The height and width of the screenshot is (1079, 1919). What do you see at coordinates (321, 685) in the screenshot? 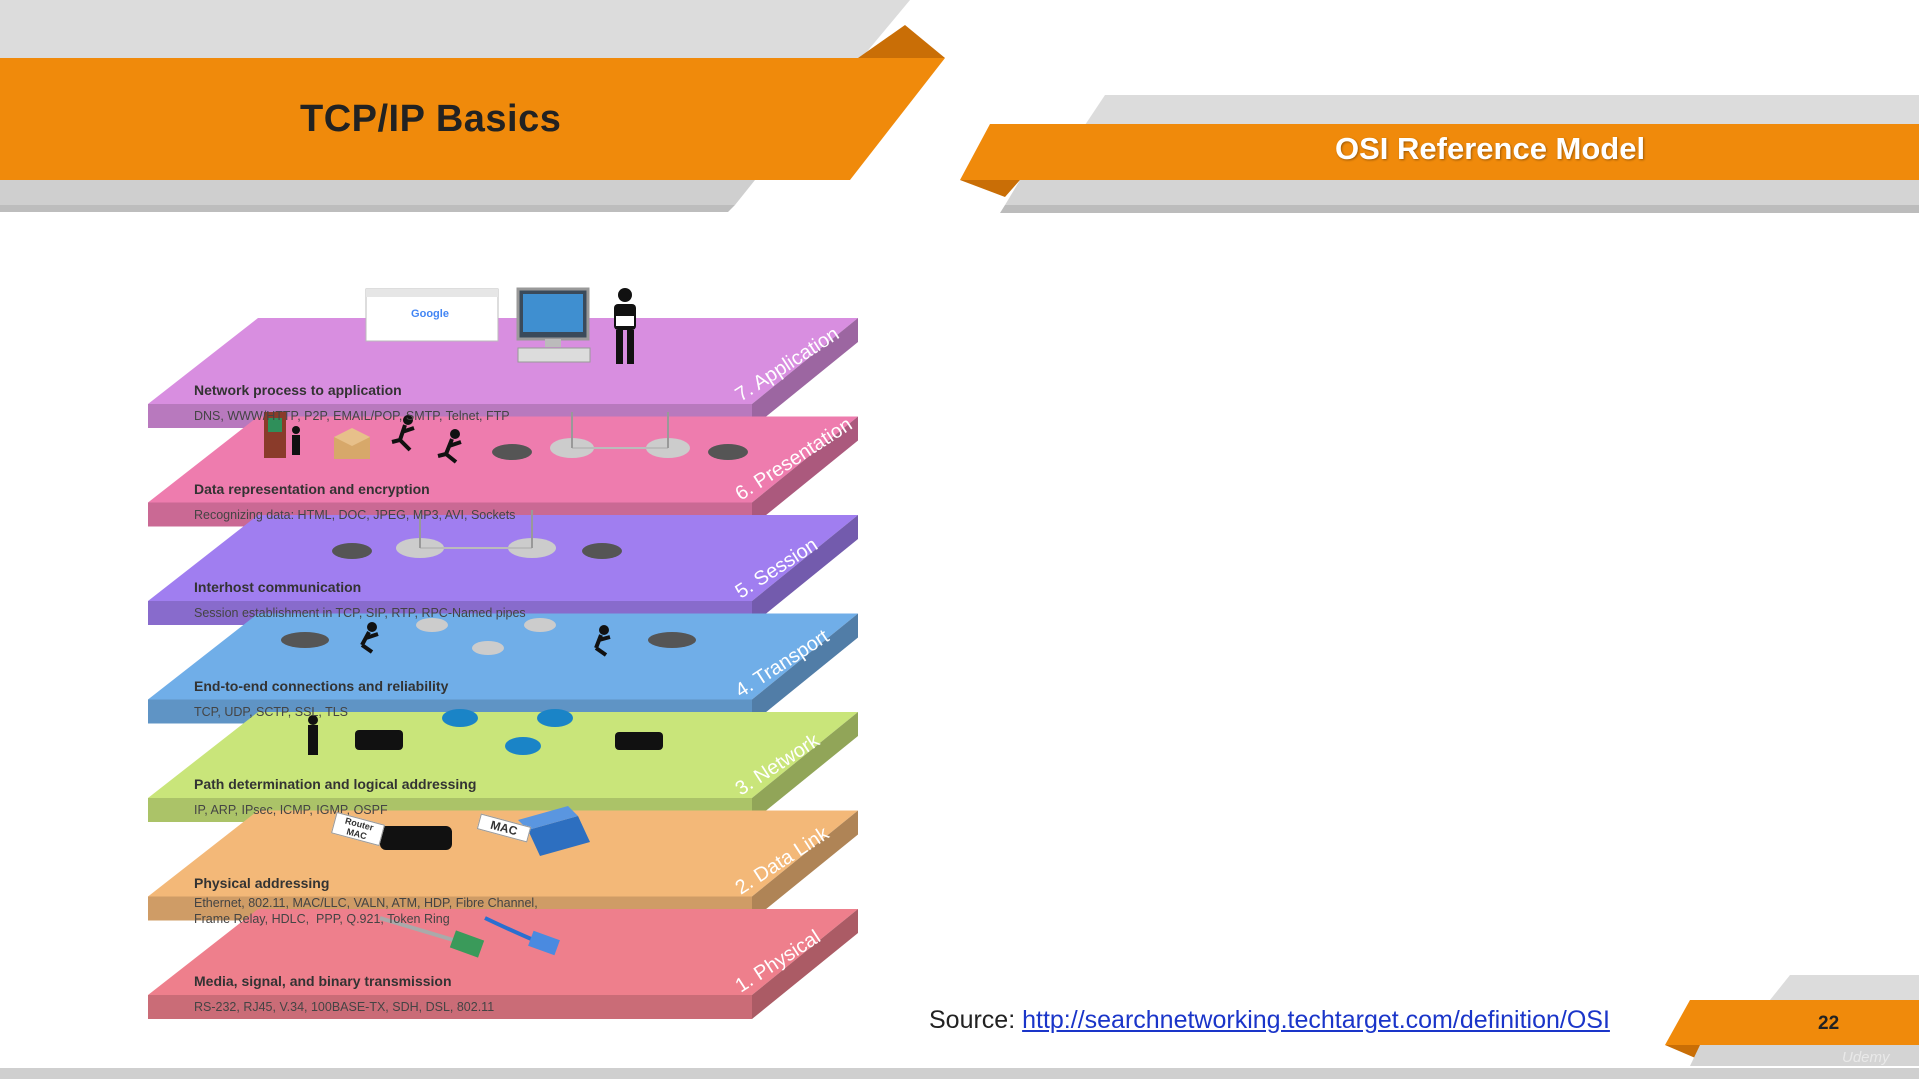
I see `layer-description: End-to-end connections and reliability` at bounding box center [321, 685].